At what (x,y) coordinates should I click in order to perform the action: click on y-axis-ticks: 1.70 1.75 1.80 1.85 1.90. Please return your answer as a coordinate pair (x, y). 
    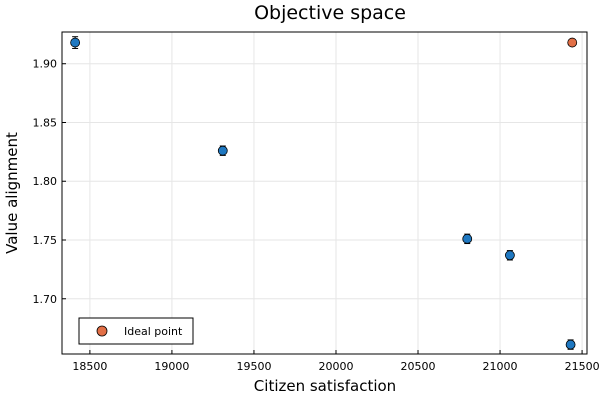
    Looking at the image, I should click on (49, 182).